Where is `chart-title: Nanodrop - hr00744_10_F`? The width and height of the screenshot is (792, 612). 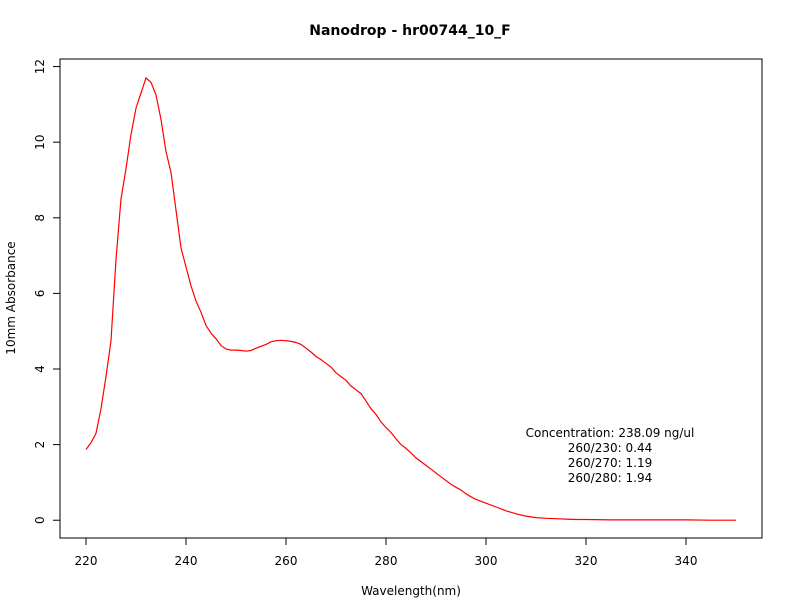 chart-title: Nanodrop - hr00744_10_F is located at coordinates (410, 31).